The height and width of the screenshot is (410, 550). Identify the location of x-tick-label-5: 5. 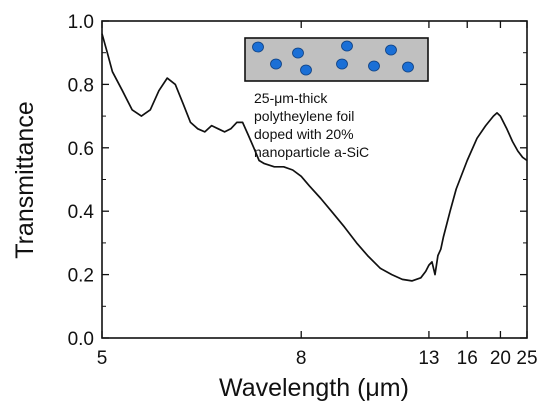
(102, 358).